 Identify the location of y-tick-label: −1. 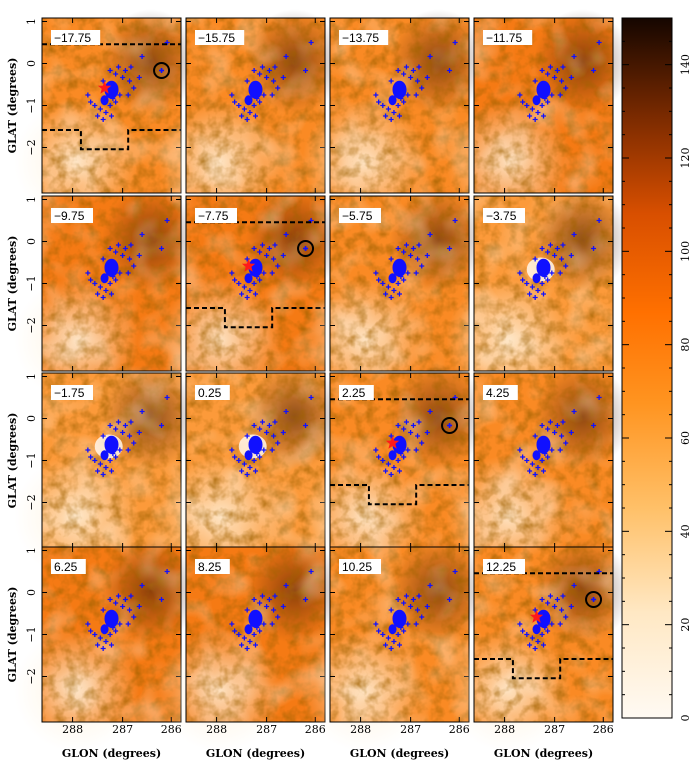
(31, 634).